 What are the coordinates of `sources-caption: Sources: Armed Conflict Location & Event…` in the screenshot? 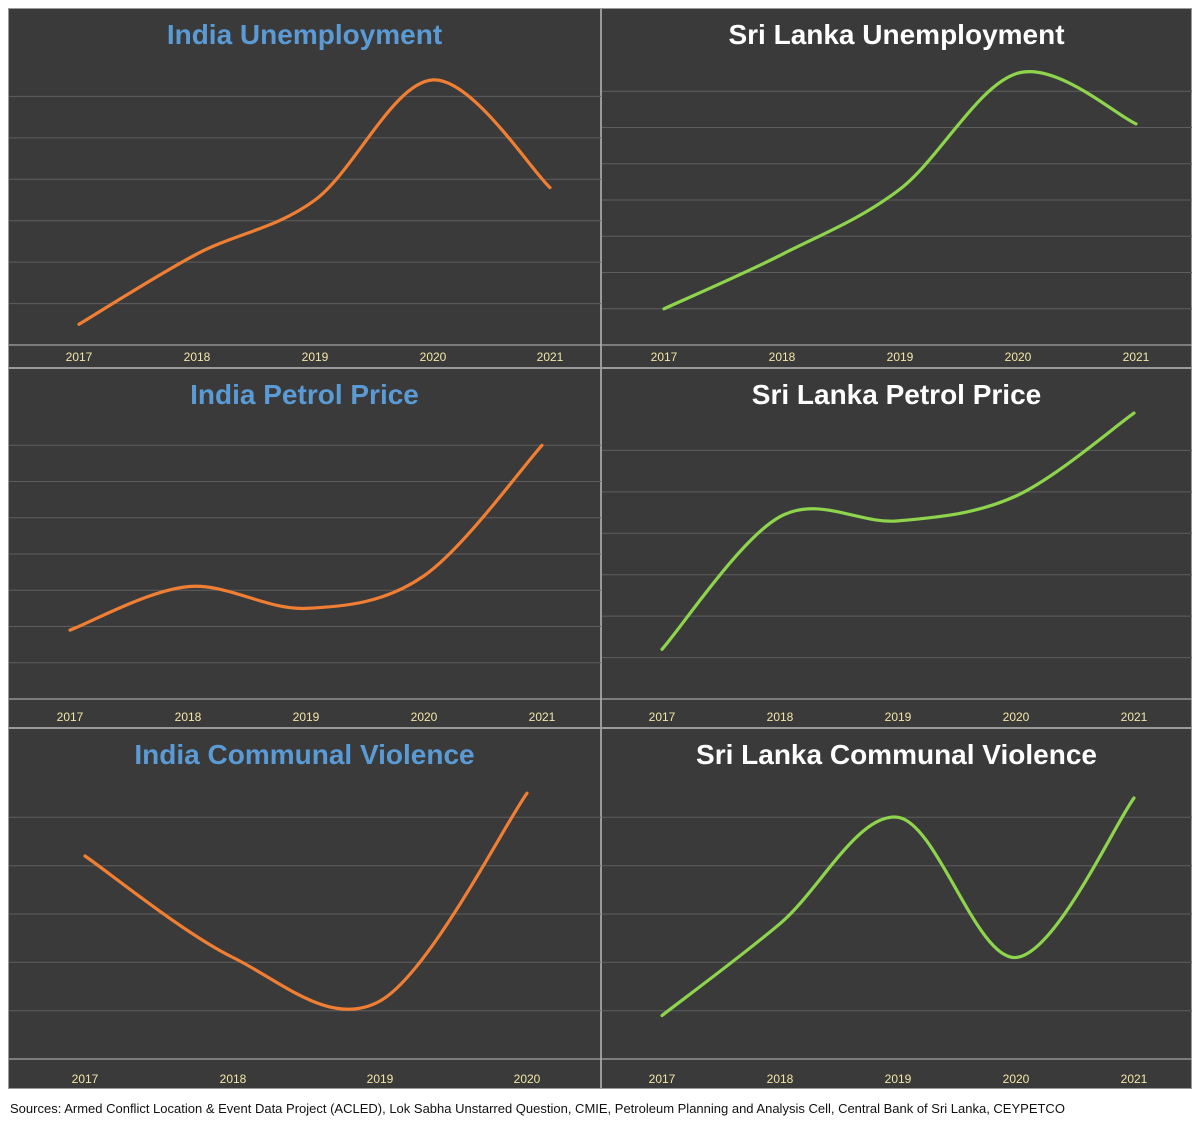 It's located at (537, 1108).